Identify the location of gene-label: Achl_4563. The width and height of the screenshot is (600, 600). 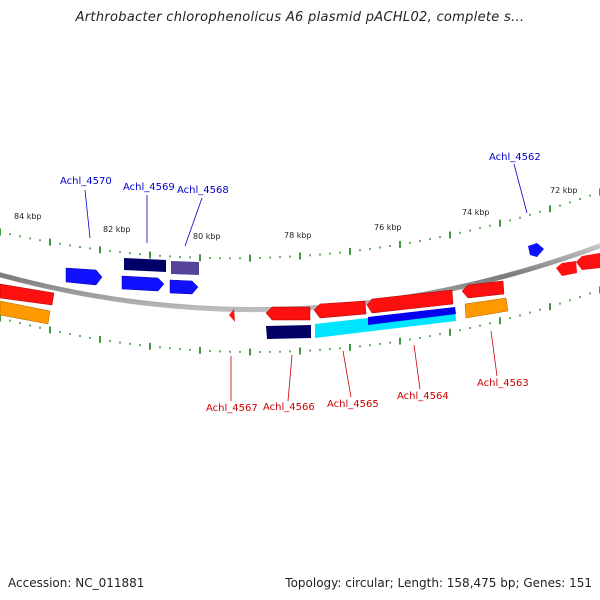
(503, 383).